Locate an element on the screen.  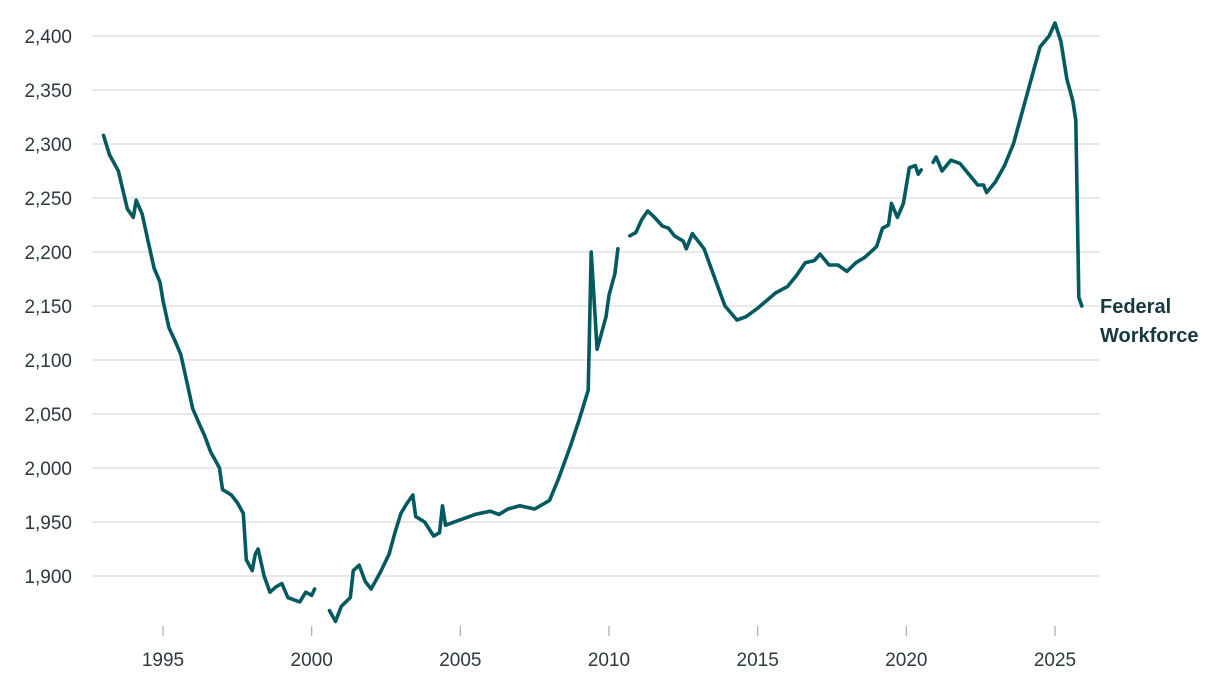
y-tick-label: 2,100 is located at coordinates (48, 361).